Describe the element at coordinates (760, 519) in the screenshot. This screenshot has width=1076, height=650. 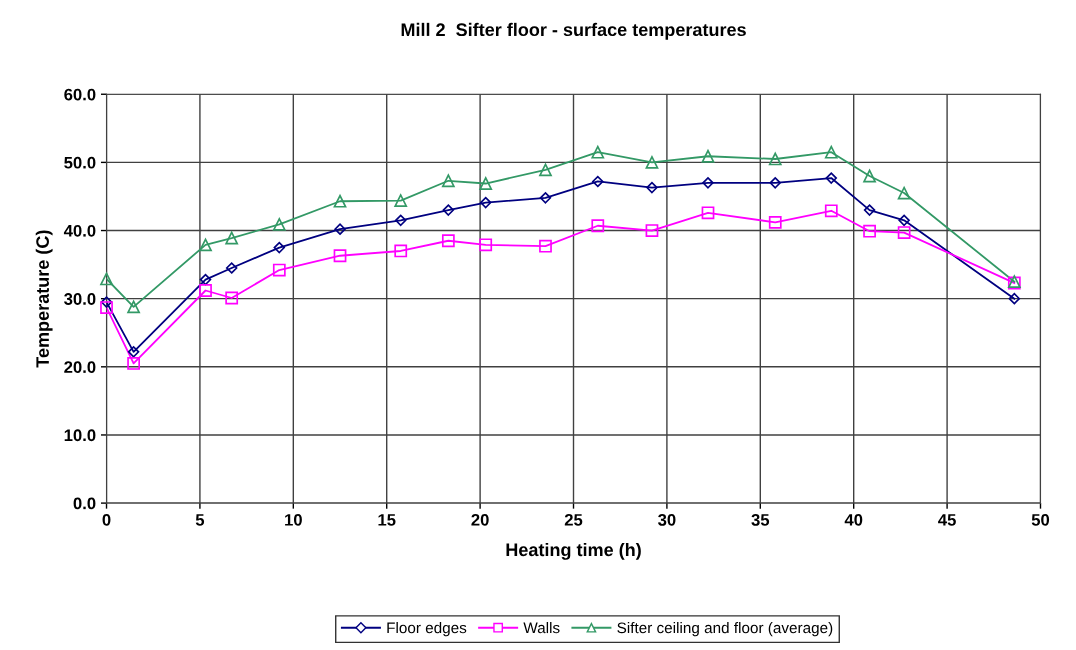
I see `x-tick-label: 35` at that location.